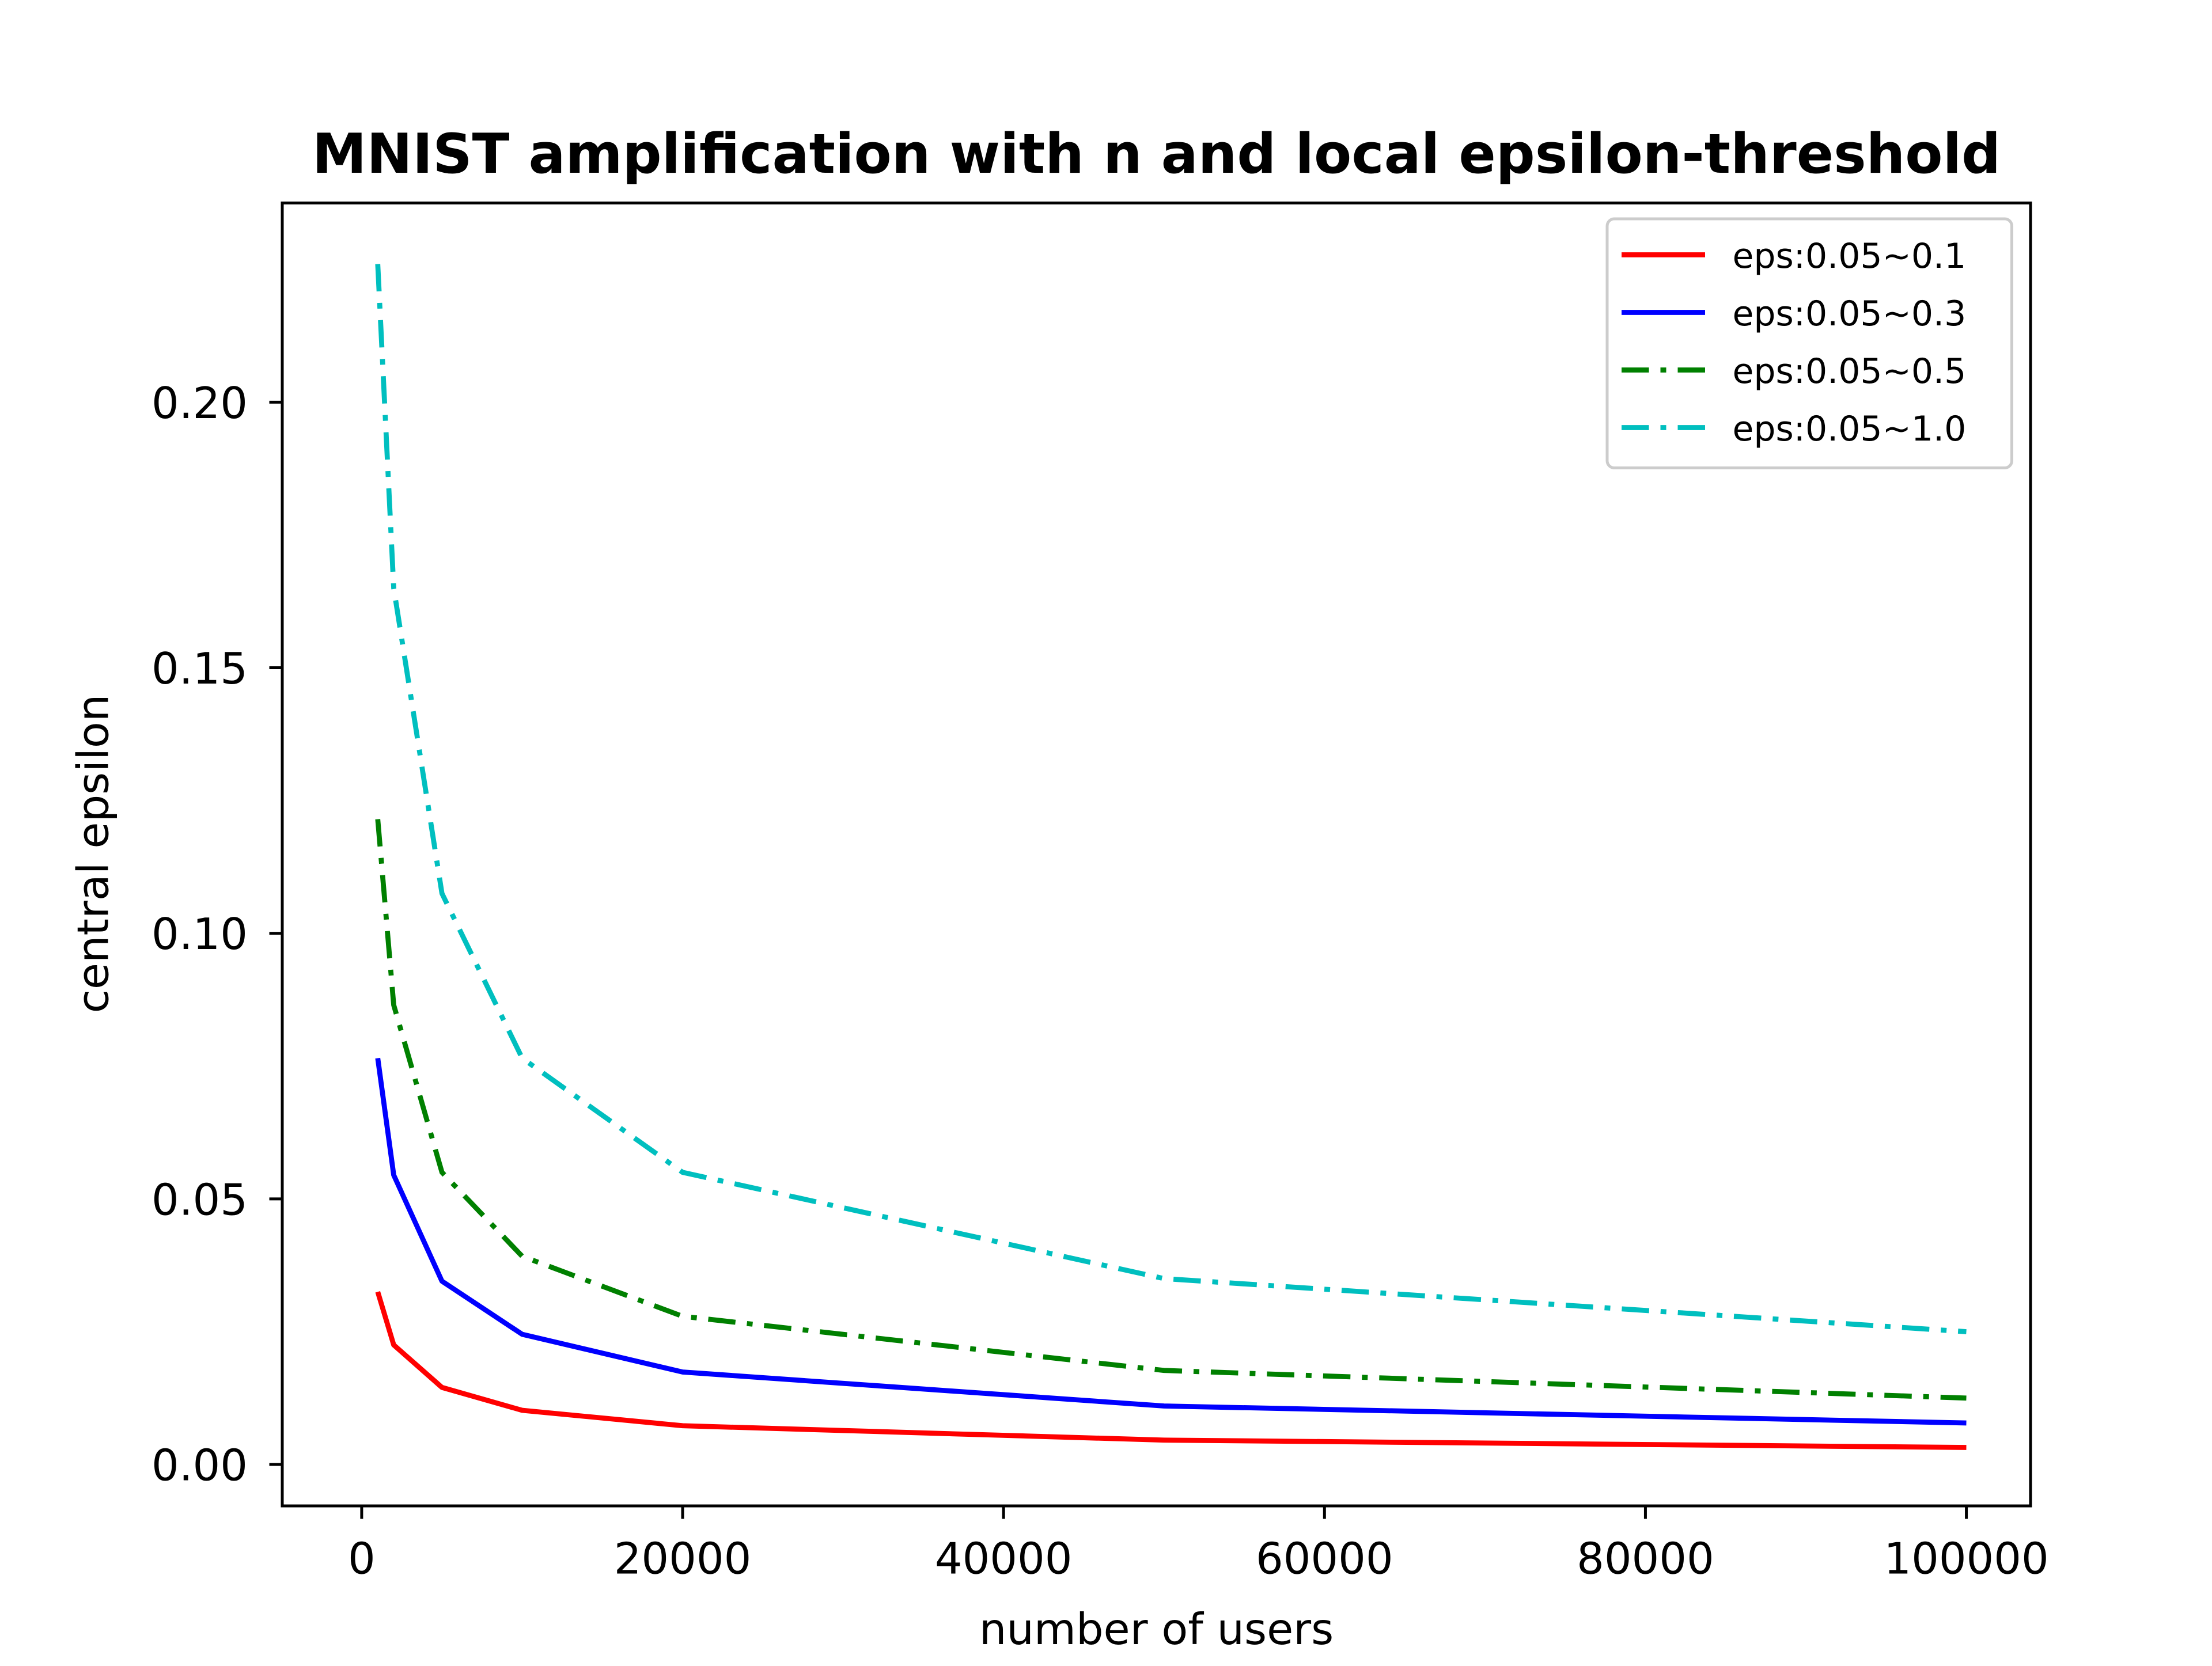  What do you see at coordinates (199, 403) in the screenshot?
I see `y-tick-label: 0.20` at bounding box center [199, 403].